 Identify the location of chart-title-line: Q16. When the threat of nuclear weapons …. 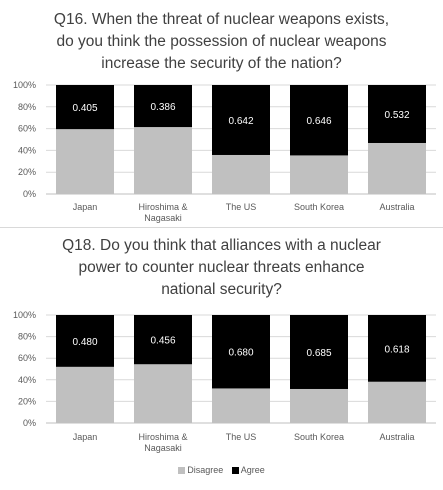
(221, 19).